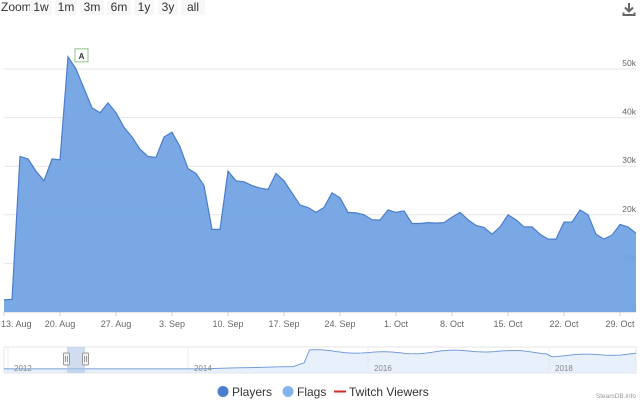  Describe the element at coordinates (23, 368) in the screenshot. I see `navigator-year-label: 2012` at that location.